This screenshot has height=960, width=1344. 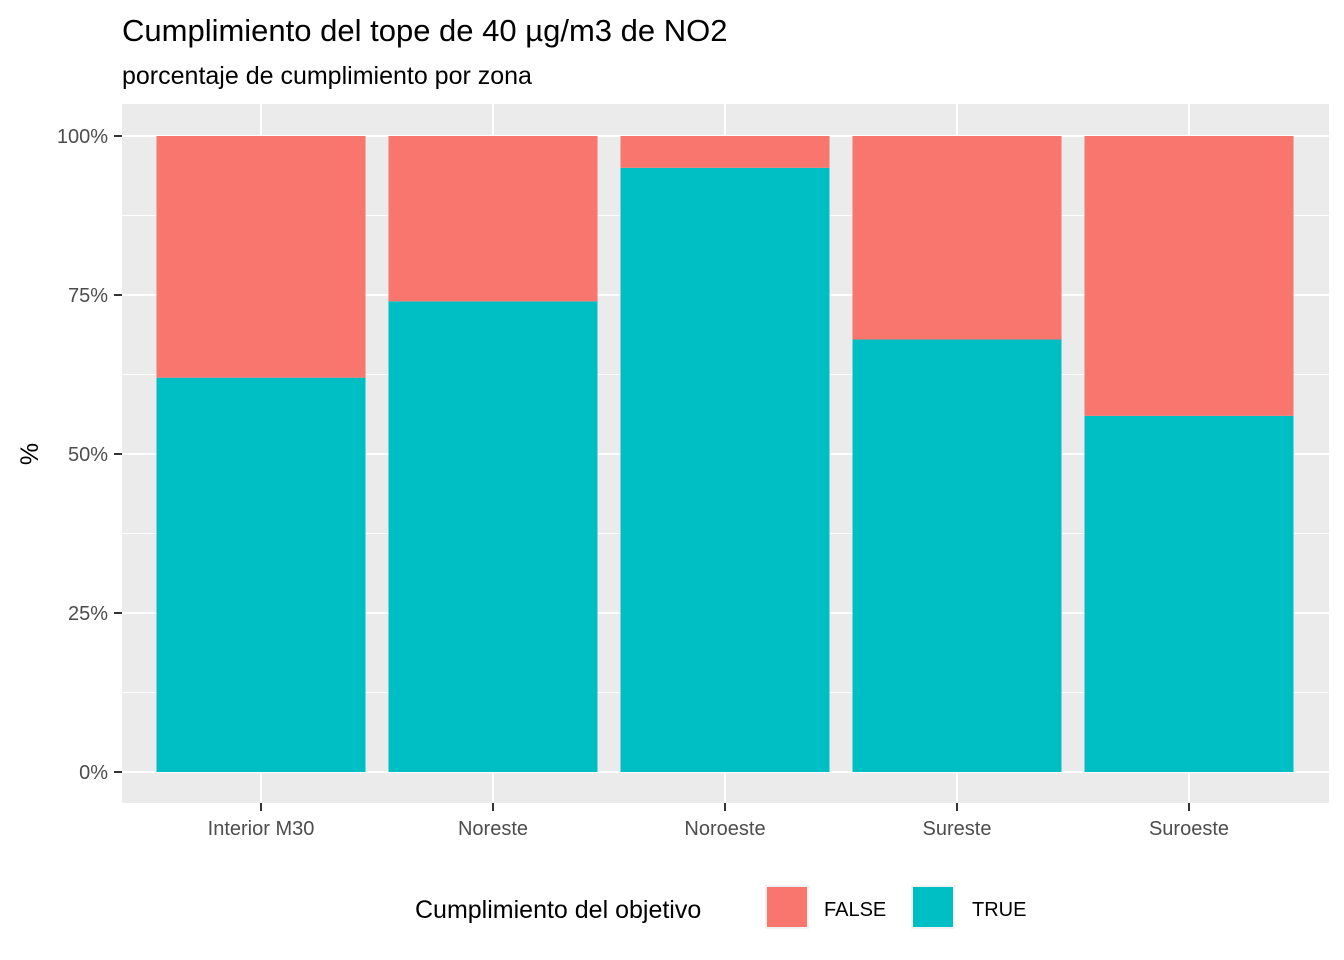 I want to click on y-tick-label: 100%, so click(x=82, y=137).